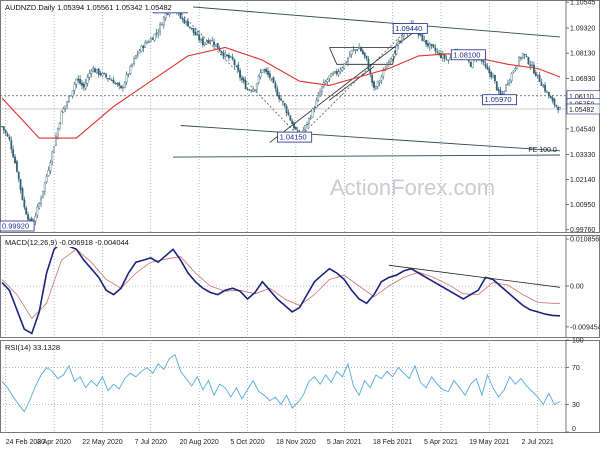 This screenshot has height=450, width=600. Describe the element at coordinates (392, 442) in the screenshot. I see `x-tick-label: 18 Feb 2021` at that location.